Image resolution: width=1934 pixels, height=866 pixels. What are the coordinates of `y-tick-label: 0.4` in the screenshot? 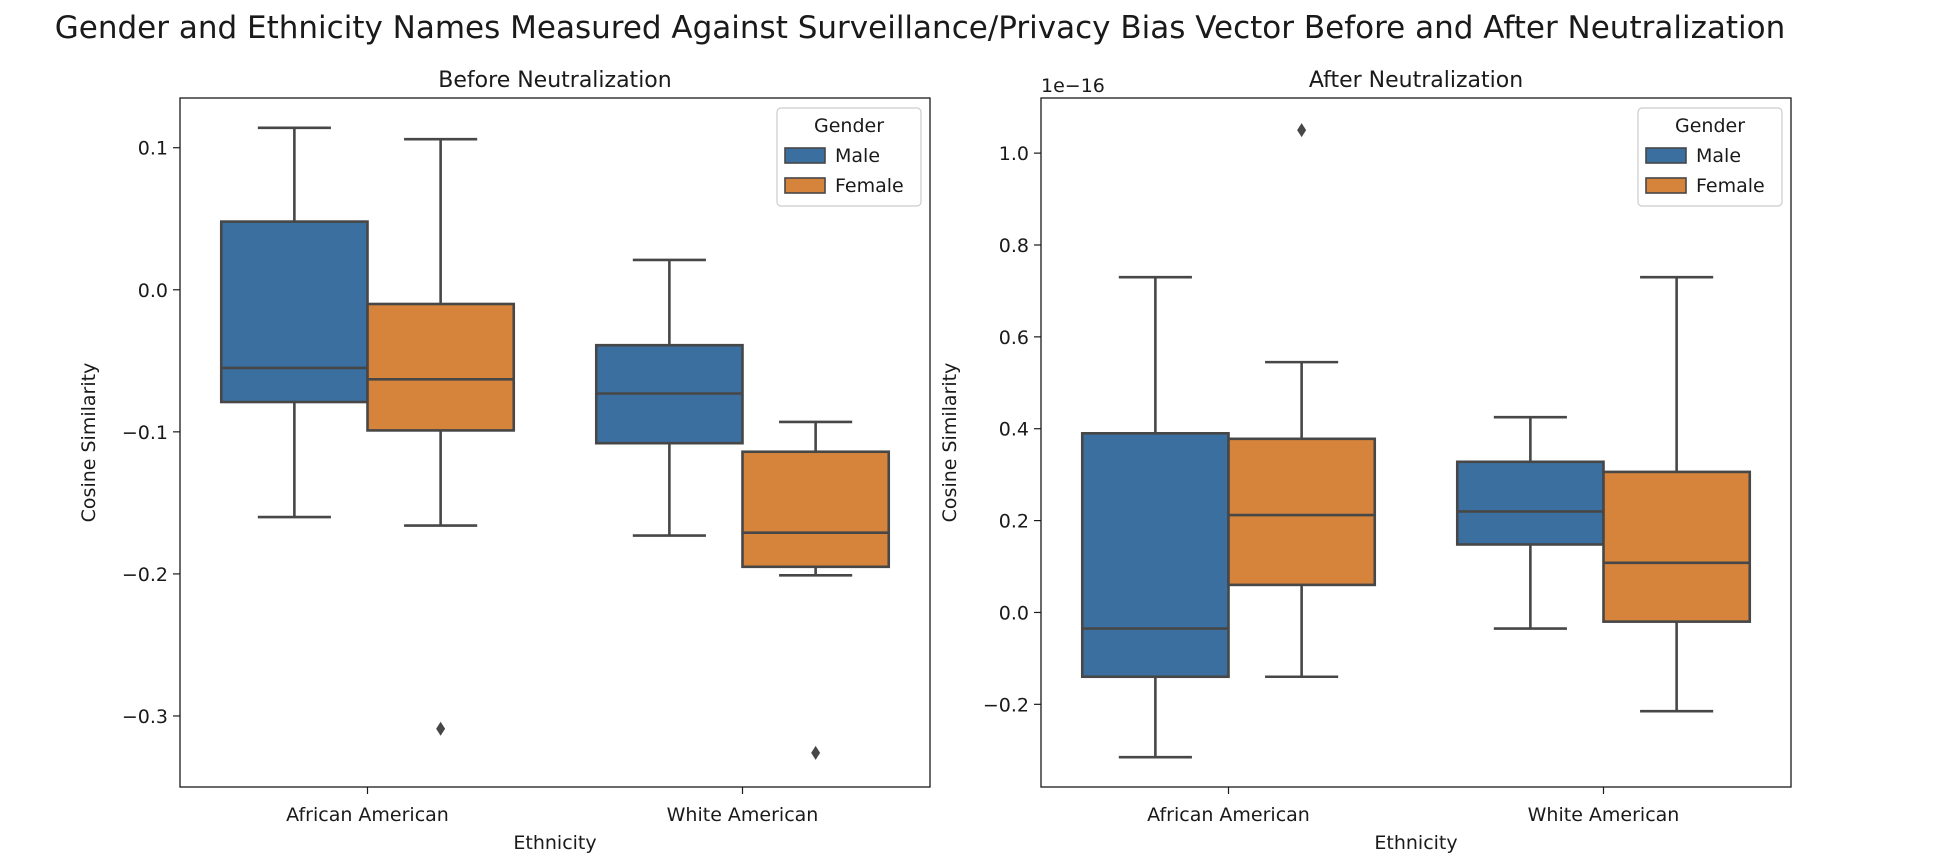 It's located at (1014, 430).